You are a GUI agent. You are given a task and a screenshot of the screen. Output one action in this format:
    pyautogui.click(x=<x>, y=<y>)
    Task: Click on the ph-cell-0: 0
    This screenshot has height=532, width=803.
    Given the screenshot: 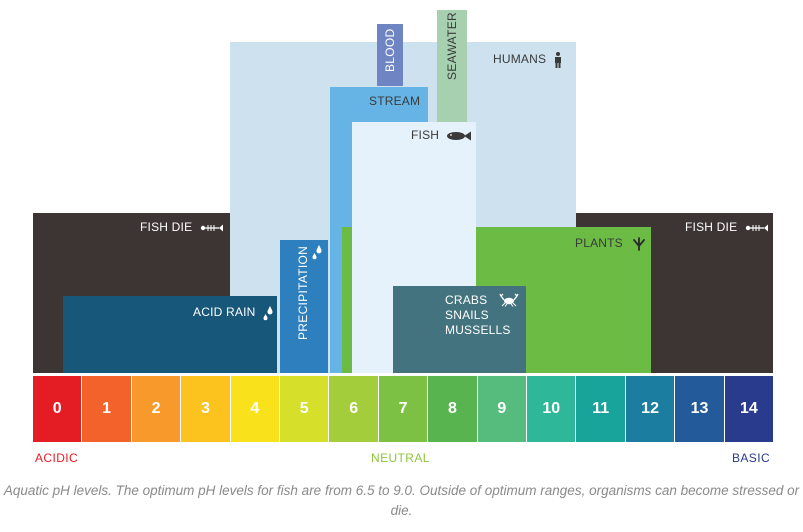 What is the action you would take?
    pyautogui.click(x=58, y=409)
    